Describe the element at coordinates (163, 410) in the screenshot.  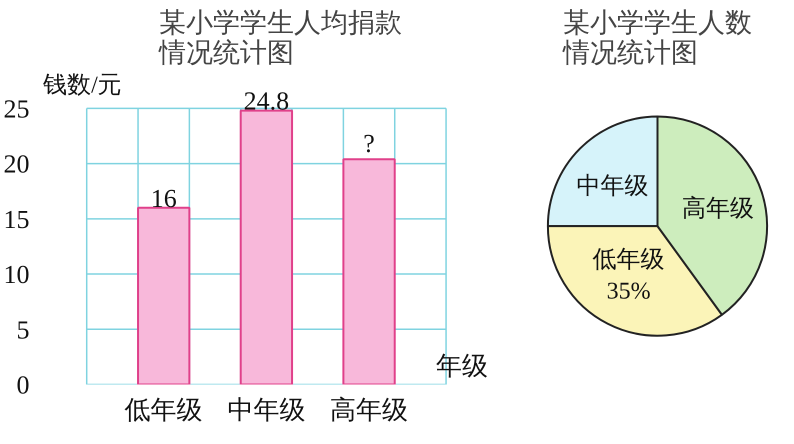
I see `x-tick-label: 低年级` at that location.